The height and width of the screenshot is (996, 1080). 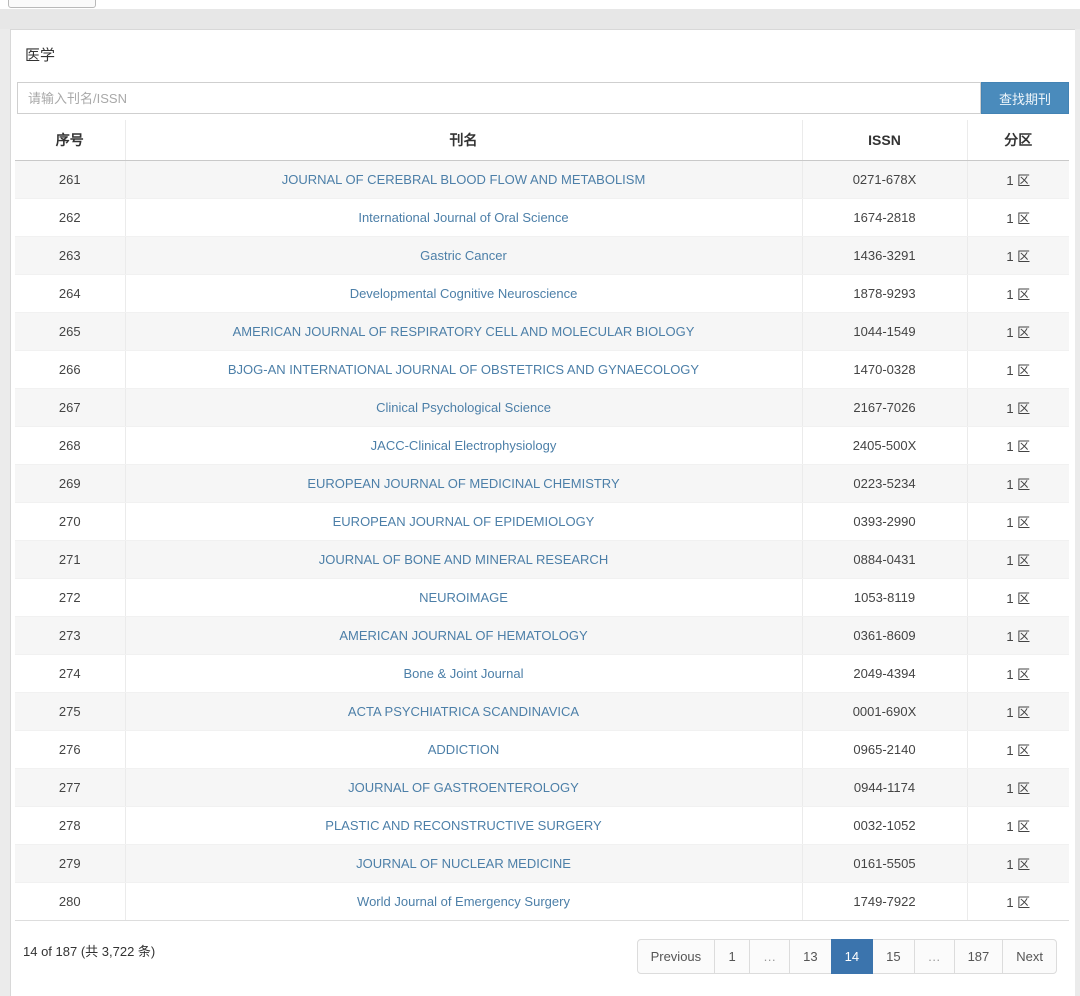 I want to click on journal-name-link: ACTA PSYCHIATRICA SCANDINAVICA, so click(x=463, y=711).